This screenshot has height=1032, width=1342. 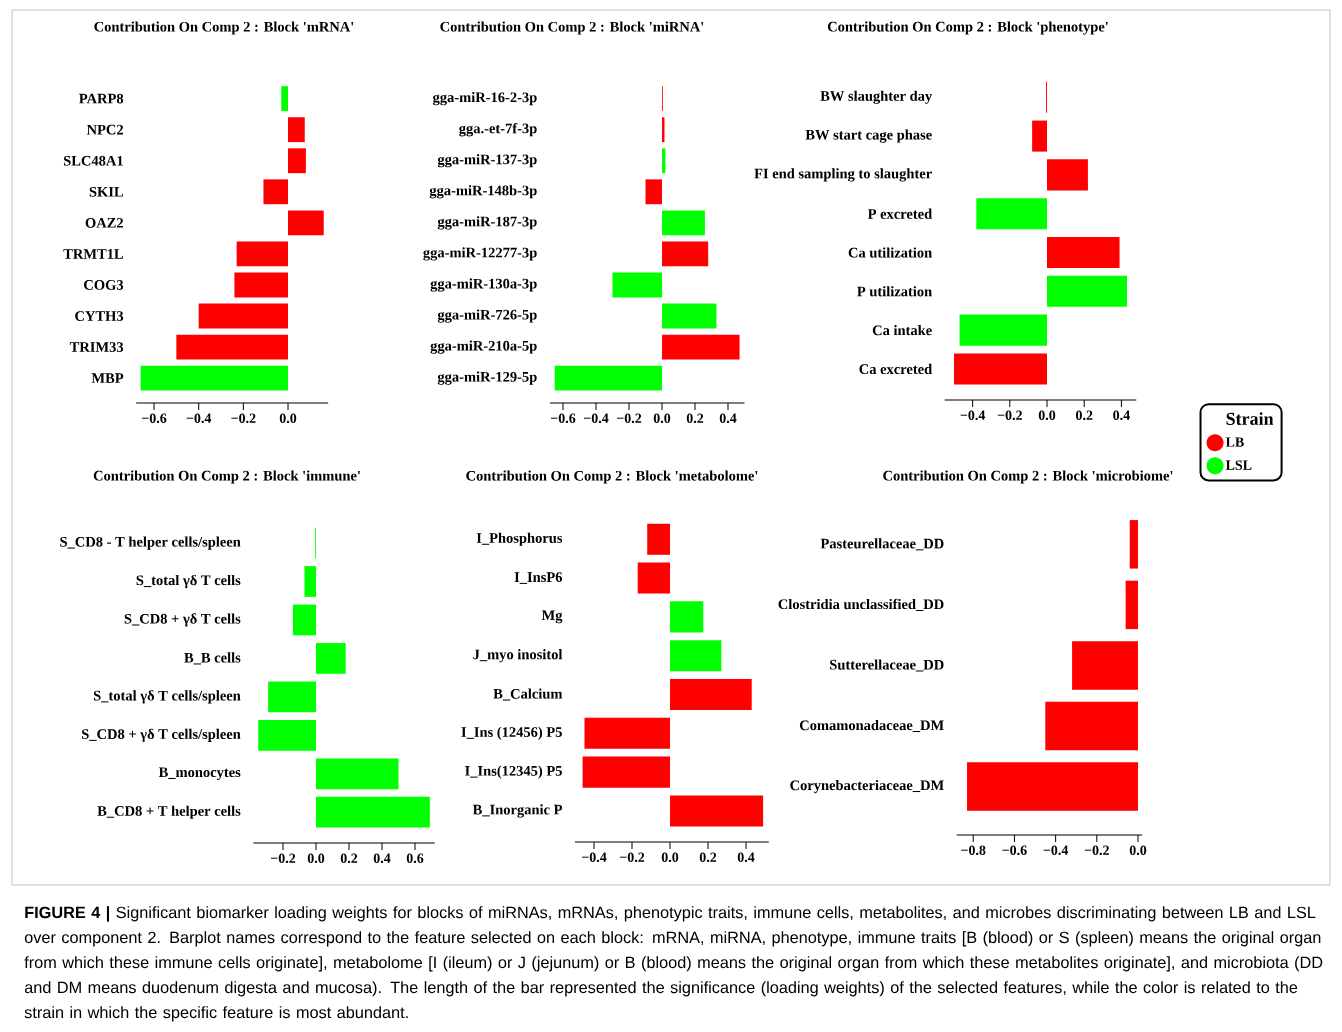 I want to click on y-tick-label: SLC48A1, so click(x=93, y=160).